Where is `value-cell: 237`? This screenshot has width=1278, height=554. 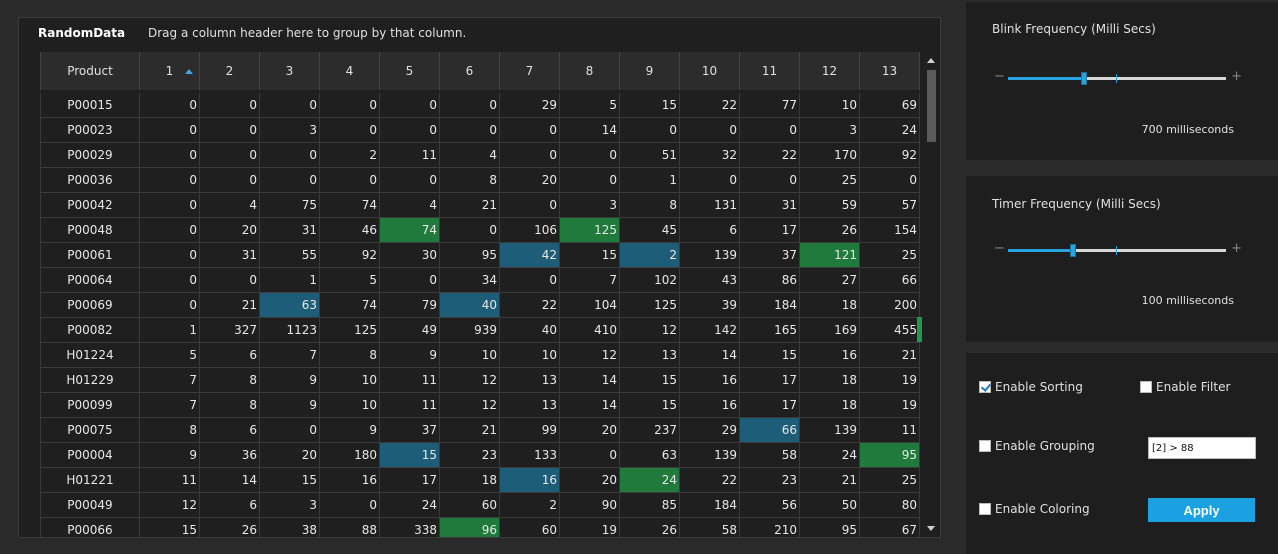 value-cell: 237 is located at coordinates (650, 430).